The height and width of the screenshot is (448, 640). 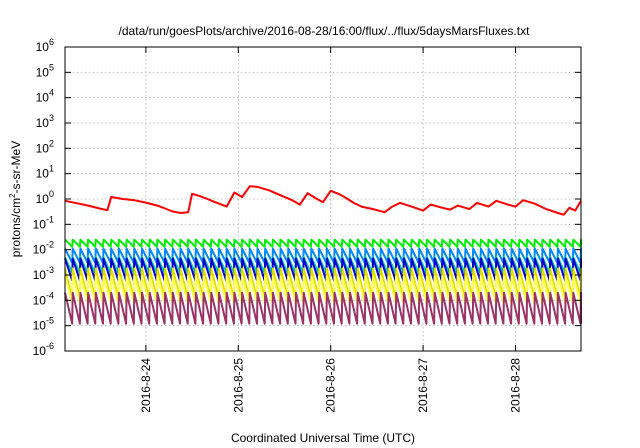 I want to click on y-tick-label: 10¹, so click(x=45, y=172).